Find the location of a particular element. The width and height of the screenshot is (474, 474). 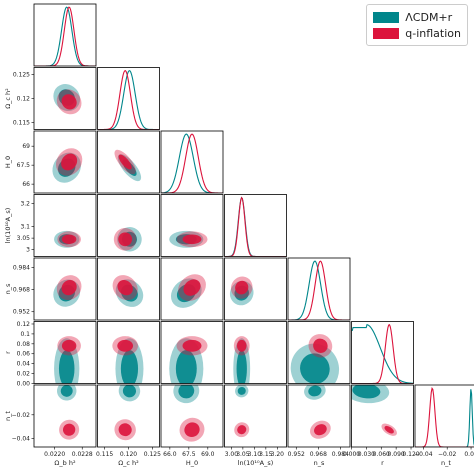

panel-H0-och2 is located at coordinates (128, 162).